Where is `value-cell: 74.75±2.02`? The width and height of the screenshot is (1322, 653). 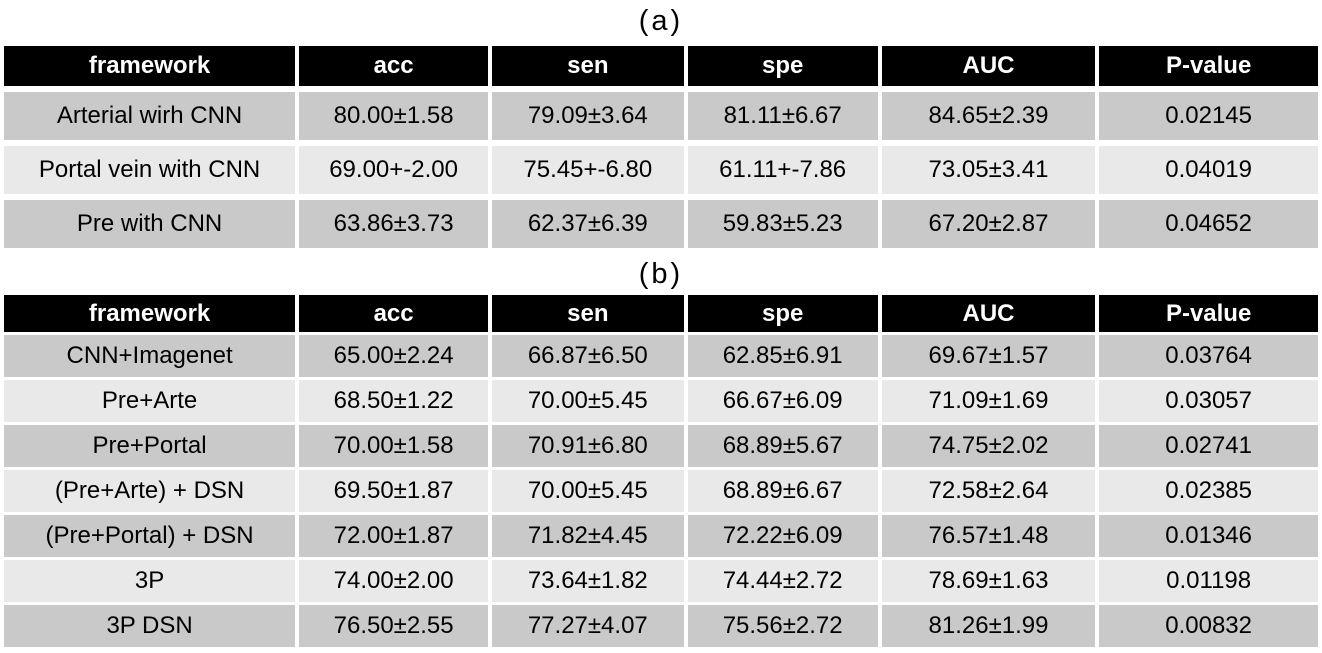 value-cell: 74.75±2.02 is located at coordinates (988, 446).